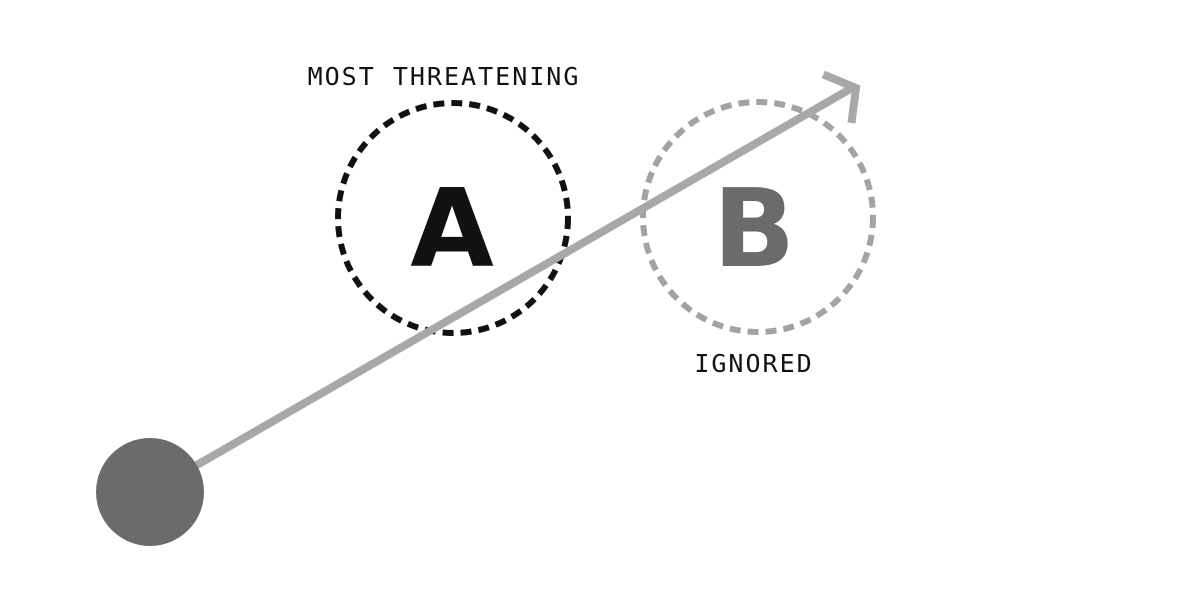  I want to click on obstacle-a-circle, so click(453, 218).